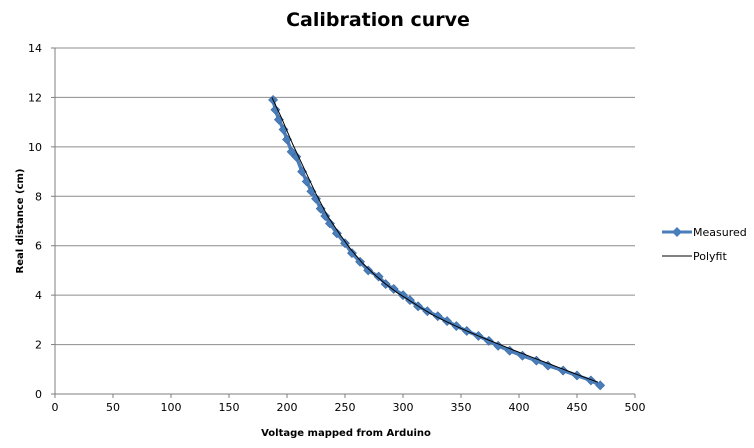 The width and height of the screenshot is (754, 448). I want to click on x-axis-title: Voltage mapped from Arduino, so click(346, 433).